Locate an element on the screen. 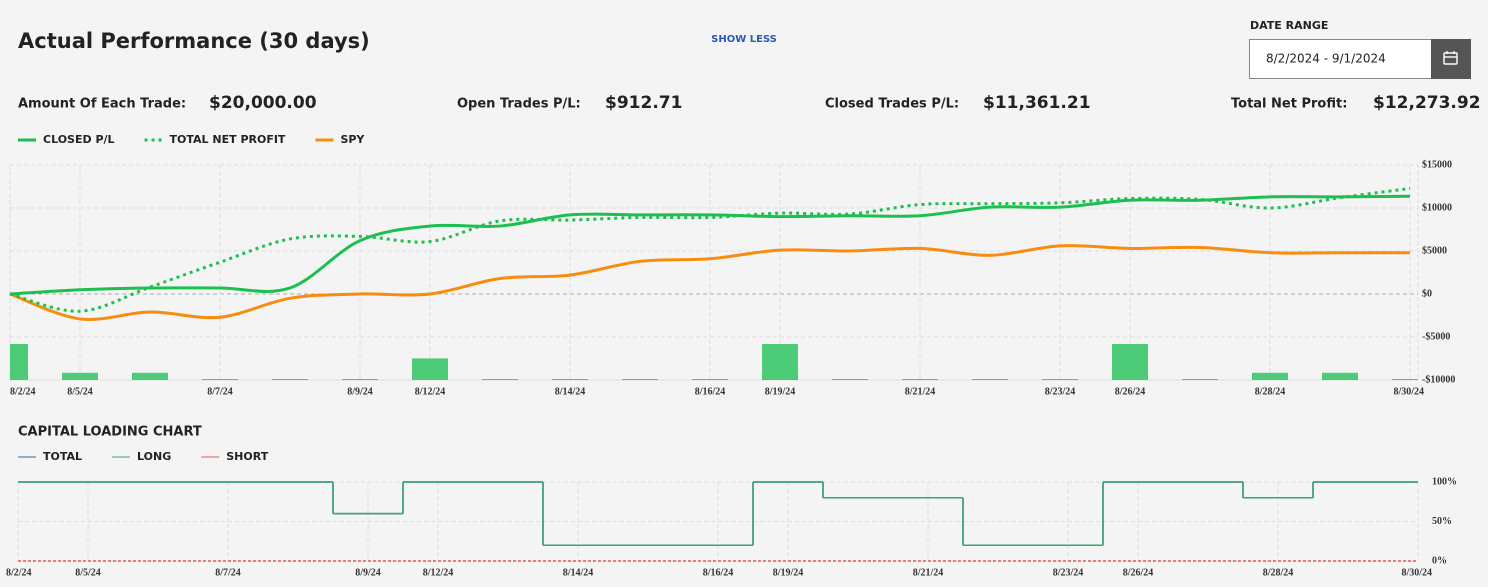  y-tick-label: 0% is located at coordinates (1439, 560).